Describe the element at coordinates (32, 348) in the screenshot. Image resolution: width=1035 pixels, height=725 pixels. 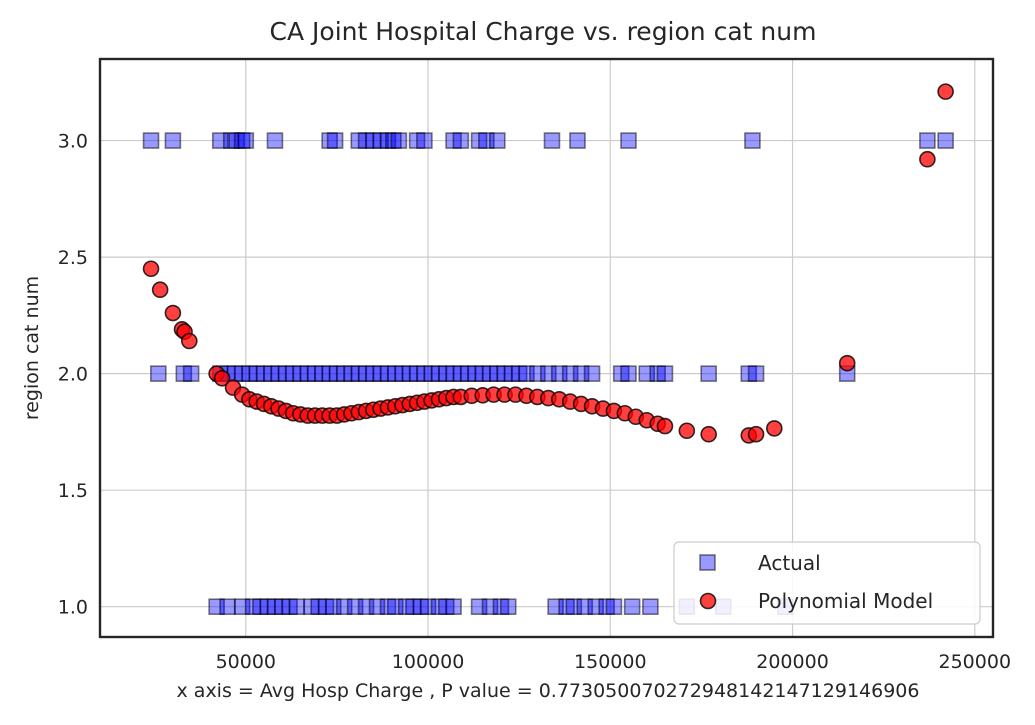
I see `y-axis-label: region cat num` at that location.